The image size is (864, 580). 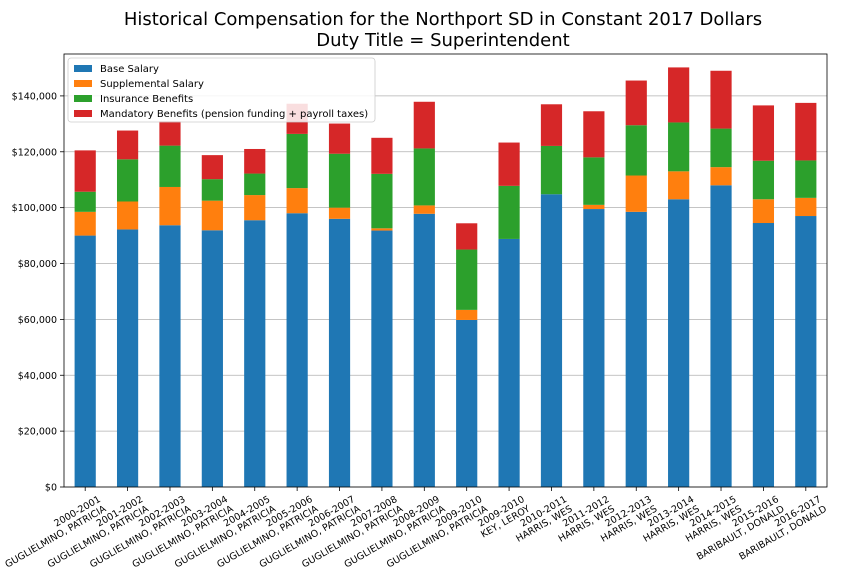 What do you see at coordinates (146, 99) in the screenshot?
I see `legend-label: Insurance Benefits` at bounding box center [146, 99].